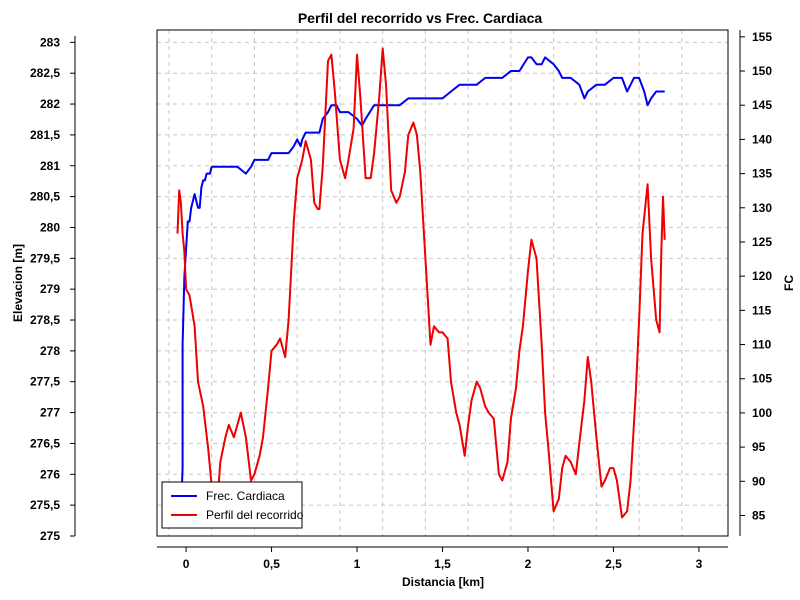  What do you see at coordinates (50, 536) in the screenshot?
I see `y-left-tick-label: 275` at bounding box center [50, 536].